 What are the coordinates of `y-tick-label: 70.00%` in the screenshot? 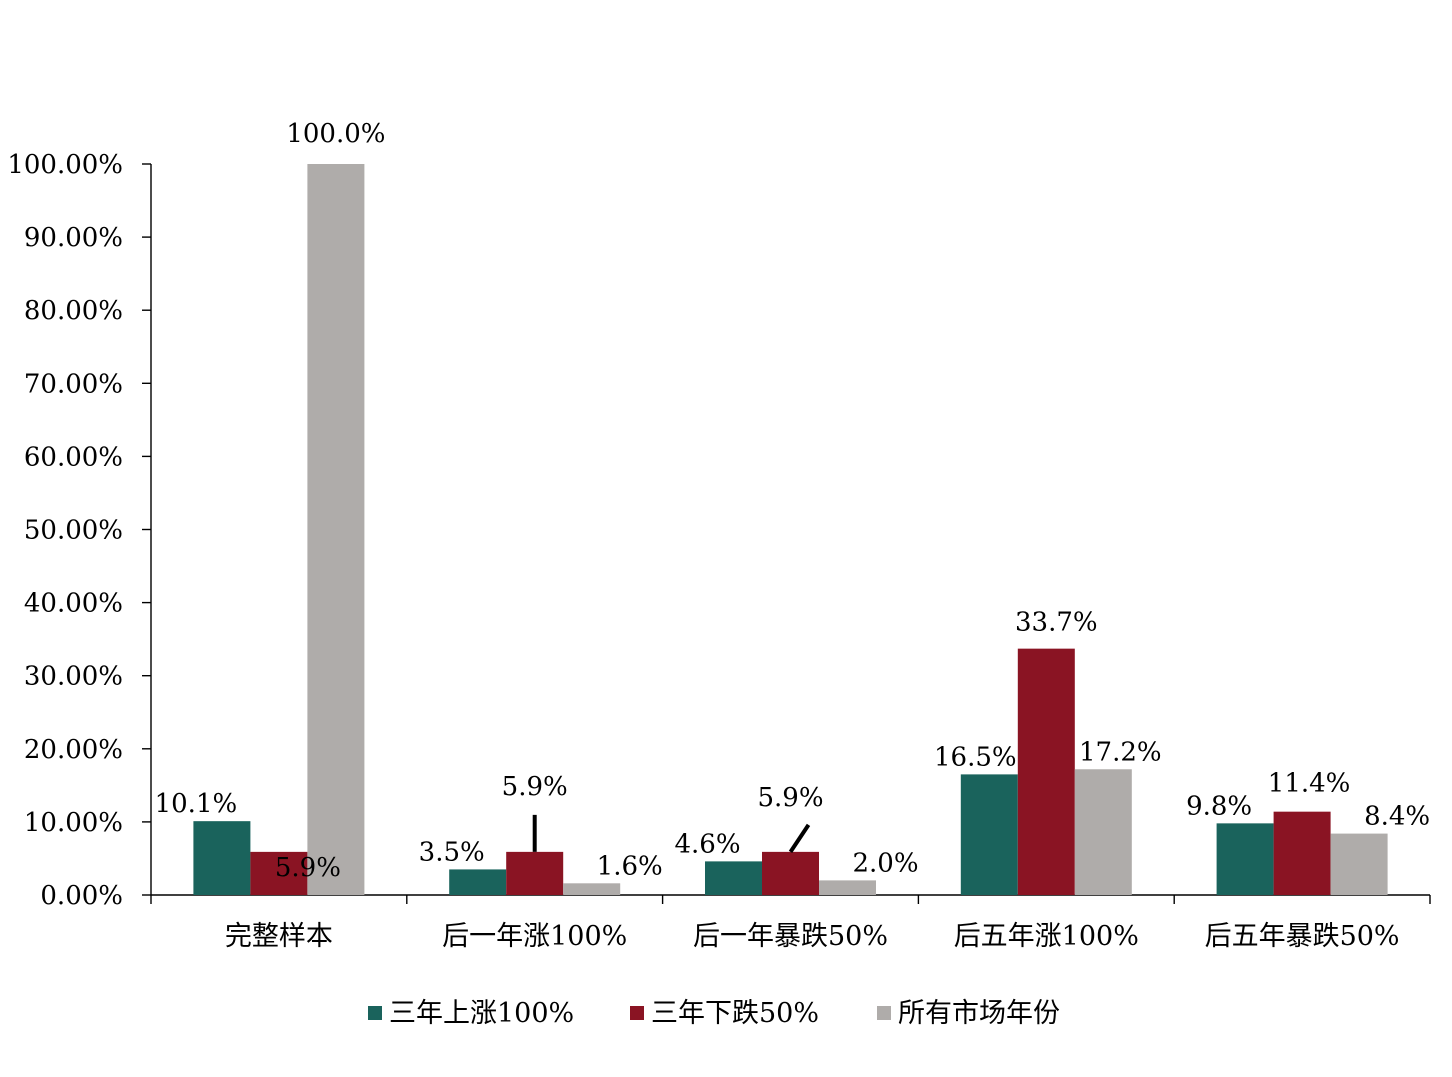 It's located at (73, 384).